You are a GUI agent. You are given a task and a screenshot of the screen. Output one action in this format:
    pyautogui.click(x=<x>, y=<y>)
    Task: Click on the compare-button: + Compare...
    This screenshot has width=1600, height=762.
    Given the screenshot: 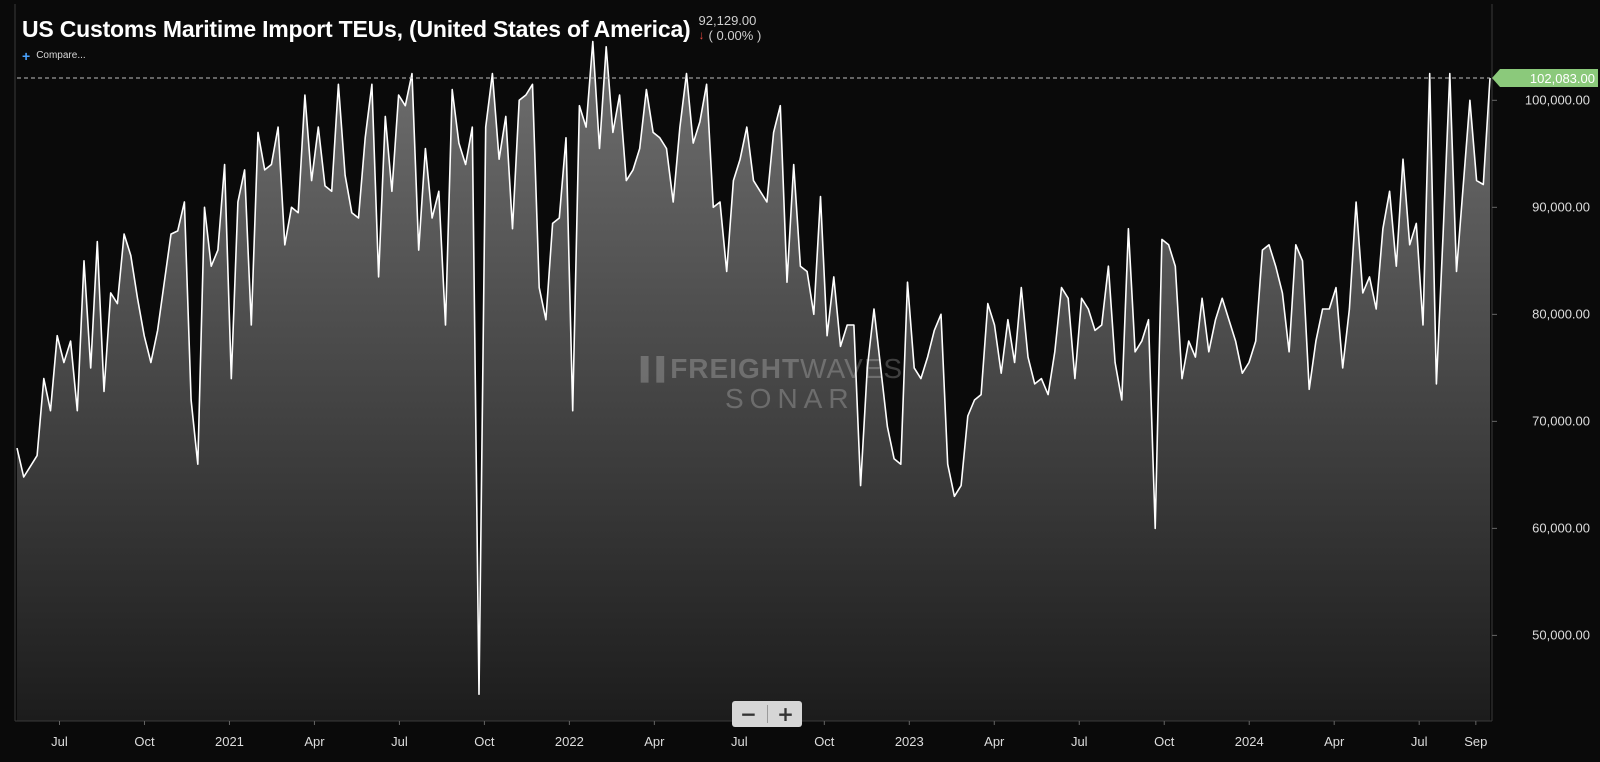 What is the action you would take?
    pyautogui.click(x=54, y=55)
    